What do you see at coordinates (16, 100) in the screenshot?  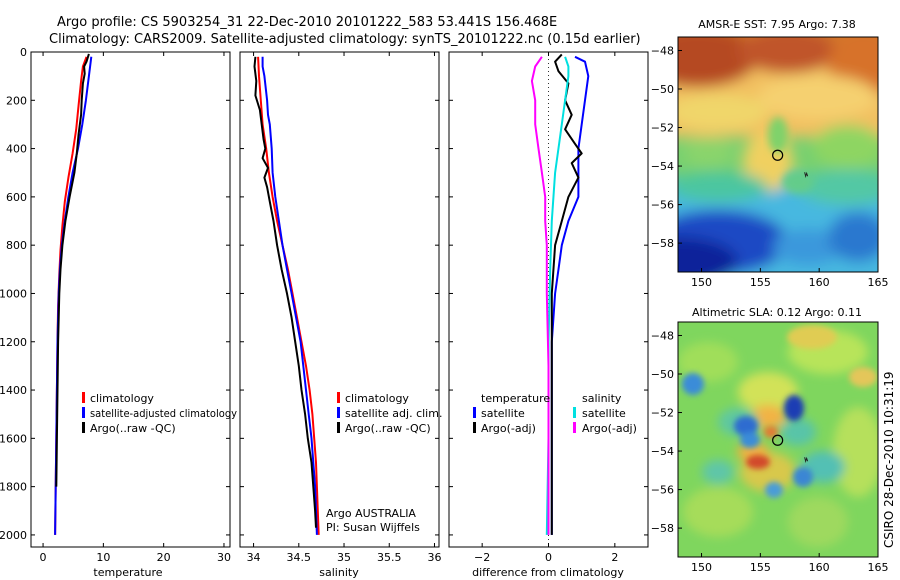 I see `y-tick-label: 200` at bounding box center [16, 100].